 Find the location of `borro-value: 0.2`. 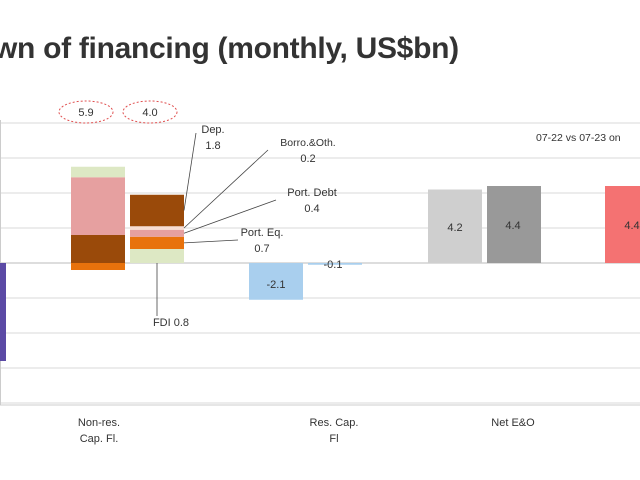

borro-value: 0.2 is located at coordinates (307, 159).